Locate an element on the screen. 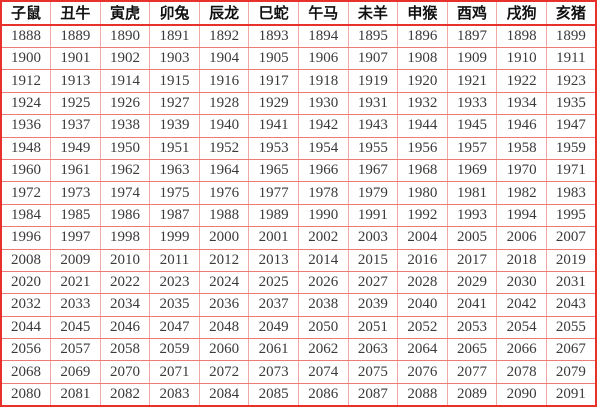  zodiac-year-cell: 2031 is located at coordinates (571, 283).